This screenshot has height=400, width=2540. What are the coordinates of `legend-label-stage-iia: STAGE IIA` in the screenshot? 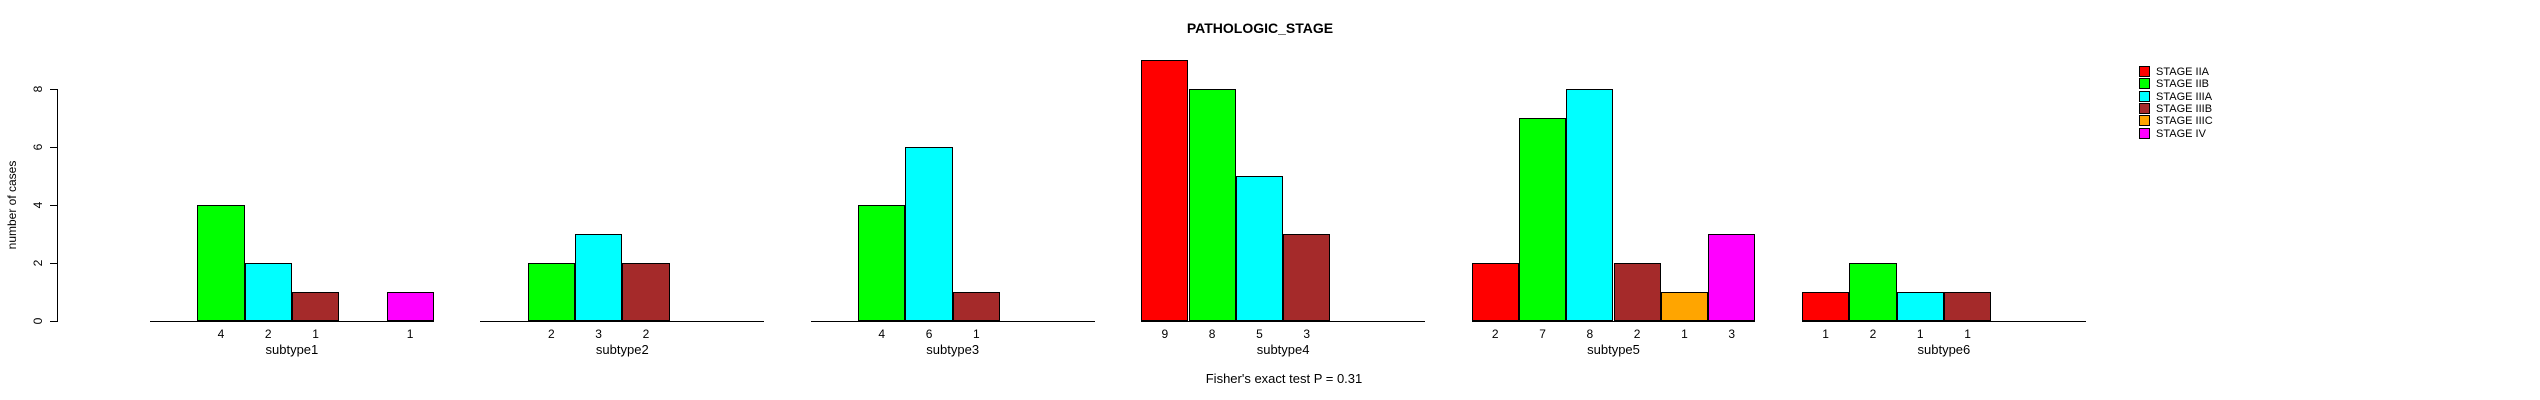 It's located at (2182, 72).